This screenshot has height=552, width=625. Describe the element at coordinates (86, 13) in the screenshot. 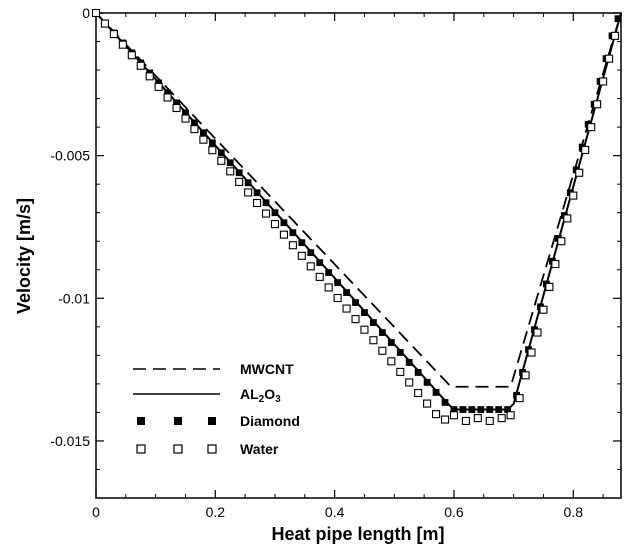

I see `y-tick-label: 0` at that location.